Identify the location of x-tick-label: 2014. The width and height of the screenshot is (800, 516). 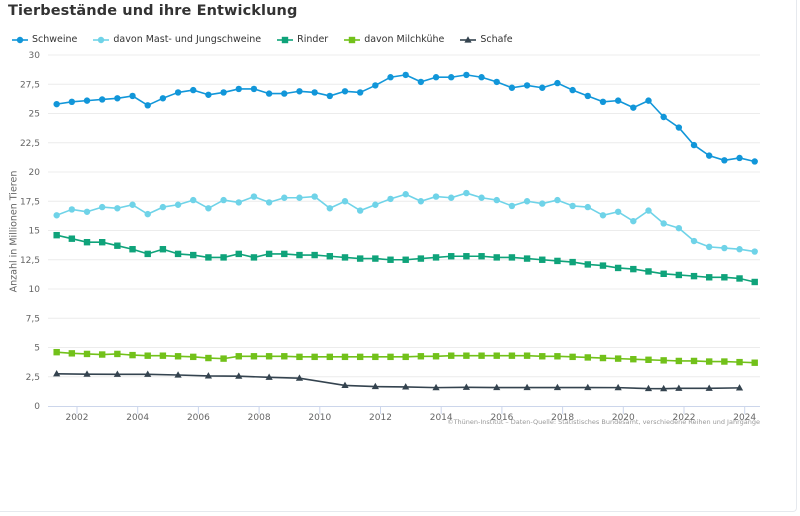
(441, 418).